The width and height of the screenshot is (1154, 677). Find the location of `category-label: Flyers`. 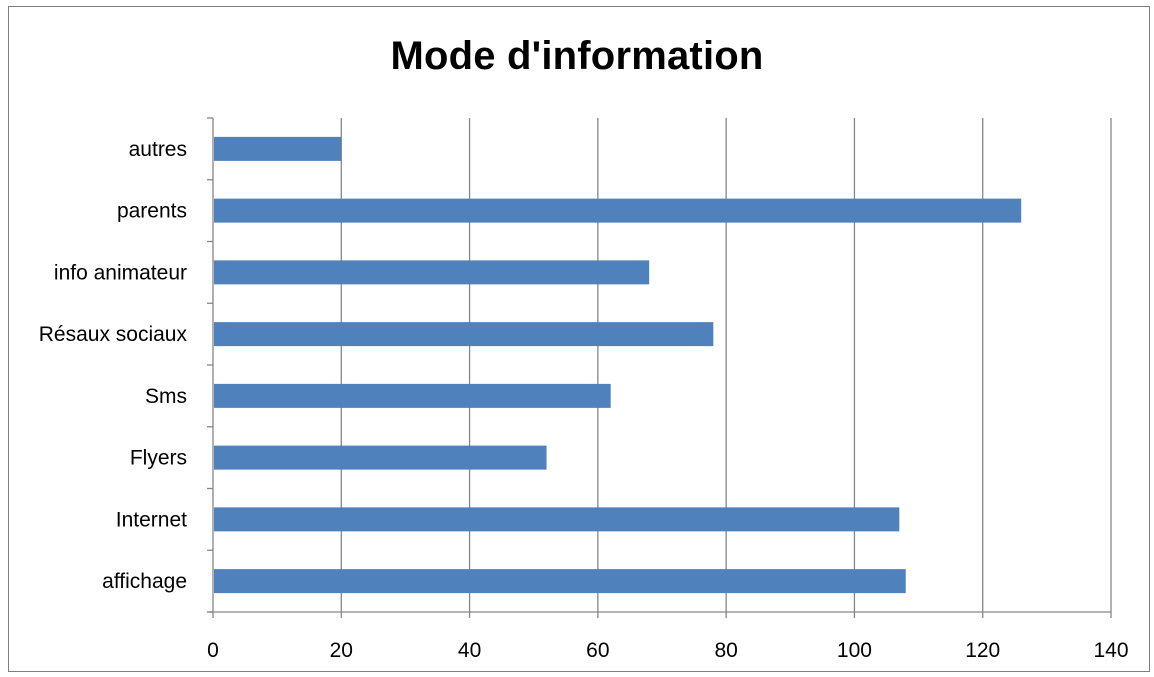

category-label: Flyers is located at coordinates (158, 458).